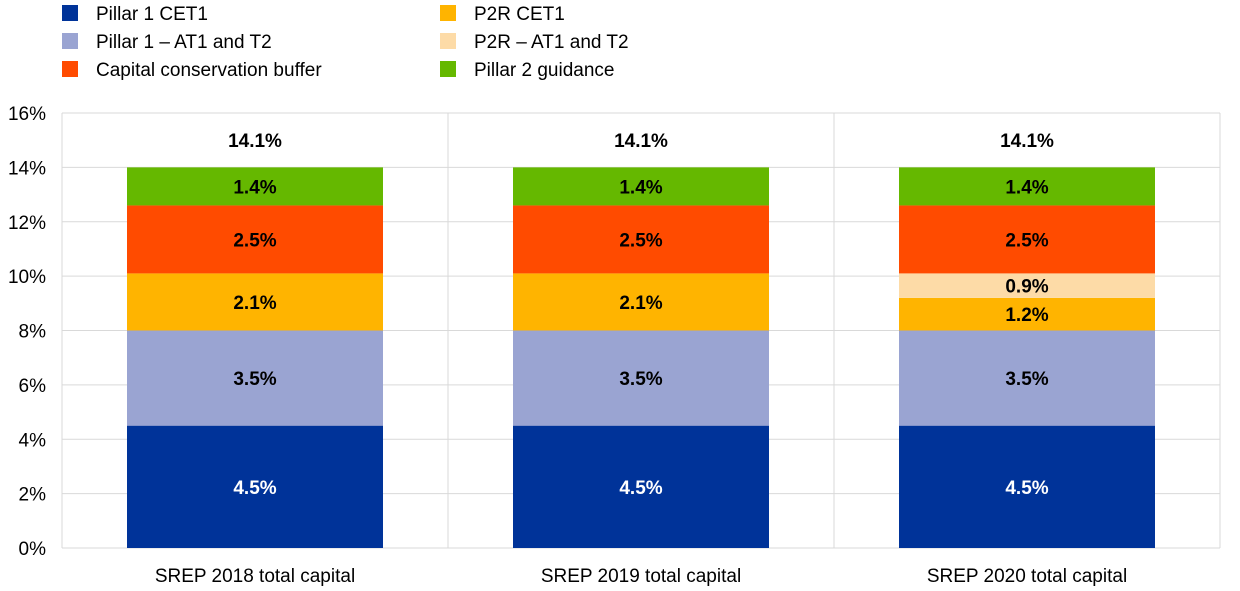 Image resolution: width=1240 pixels, height=591 pixels. Describe the element at coordinates (27, 223) in the screenshot. I see `y-tick-label: 12%` at that location.